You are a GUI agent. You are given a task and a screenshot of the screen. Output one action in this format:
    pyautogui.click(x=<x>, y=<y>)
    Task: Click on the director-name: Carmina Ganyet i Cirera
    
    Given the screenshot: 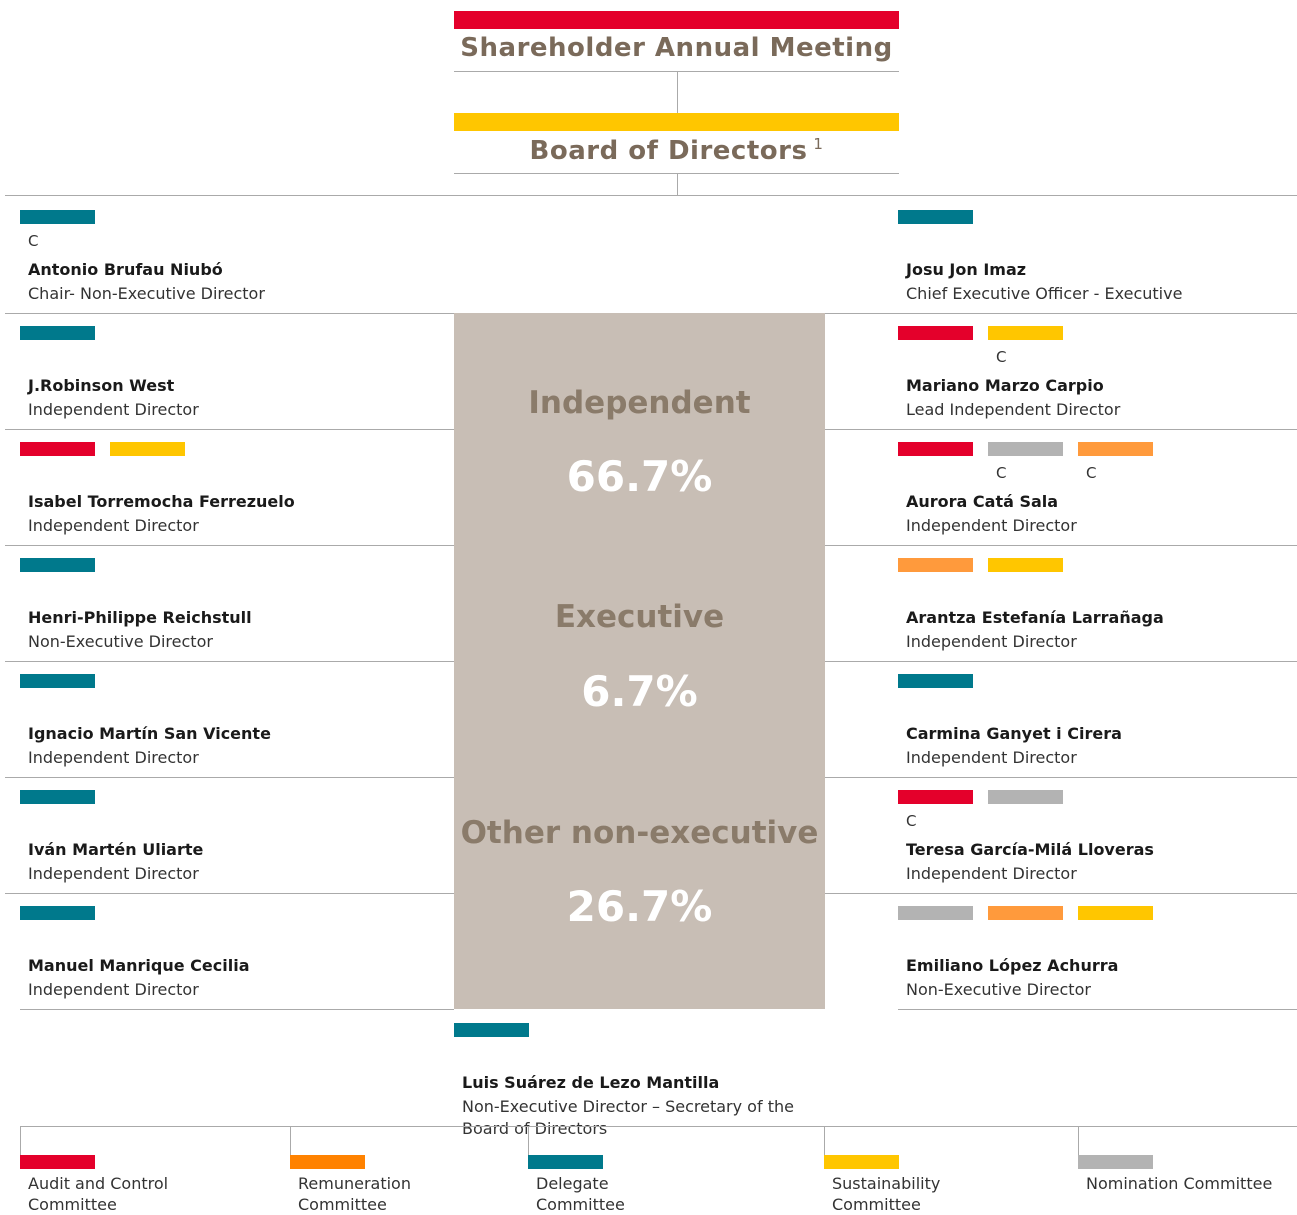 What is the action you would take?
    pyautogui.click(x=1014, y=733)
    